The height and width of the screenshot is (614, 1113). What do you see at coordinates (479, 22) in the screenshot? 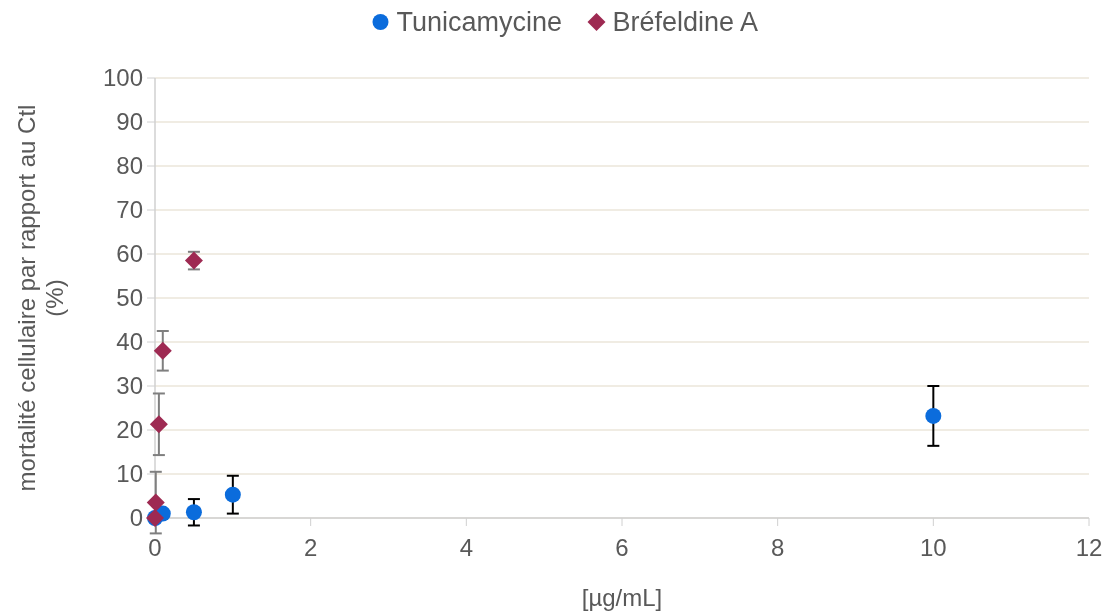
I see `legend-label: Tunicamycine` at bounding box center [479, 22].